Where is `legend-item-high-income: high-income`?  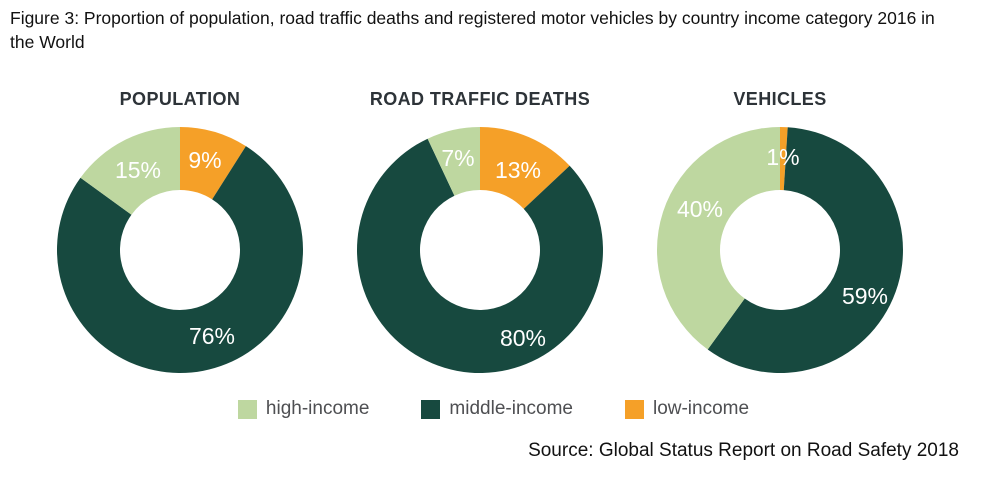 legend-item-high-income: high-income is located at coordinates (303, 409).